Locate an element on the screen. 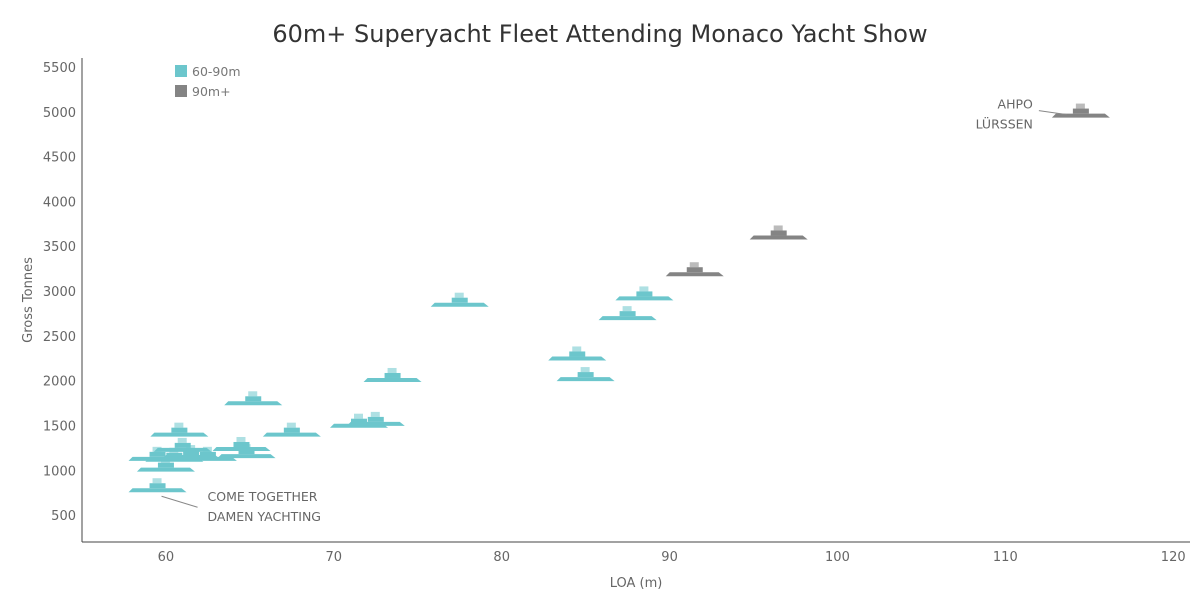 This screenshot has height=613, width=1200. x-axis-label: LOA (m) is located at coordinates (636, 583).